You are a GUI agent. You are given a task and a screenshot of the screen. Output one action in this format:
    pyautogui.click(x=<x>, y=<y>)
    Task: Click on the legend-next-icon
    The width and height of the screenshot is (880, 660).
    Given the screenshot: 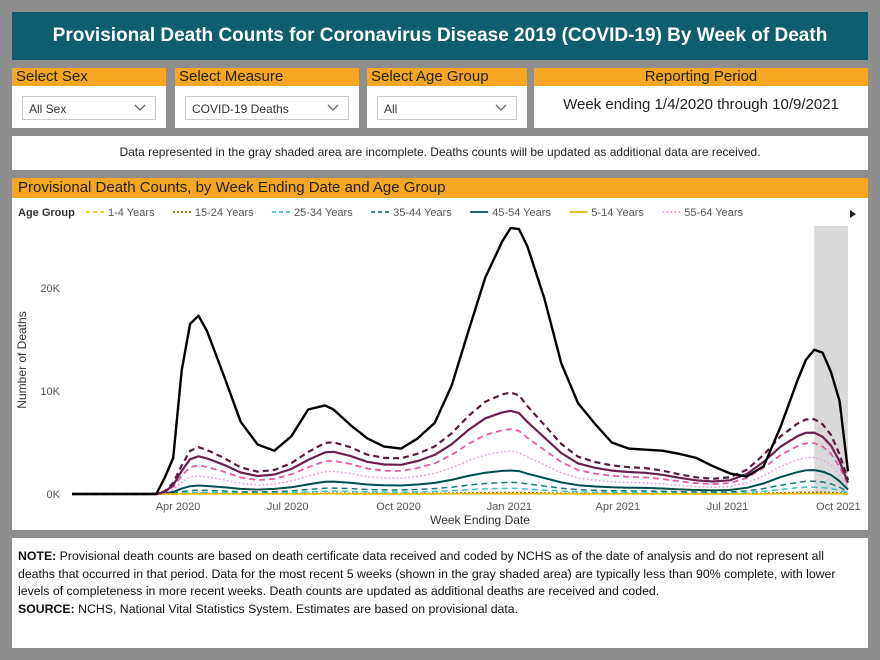 What is the action you would take?
    pyautogui.click(x=853, y=214)
    